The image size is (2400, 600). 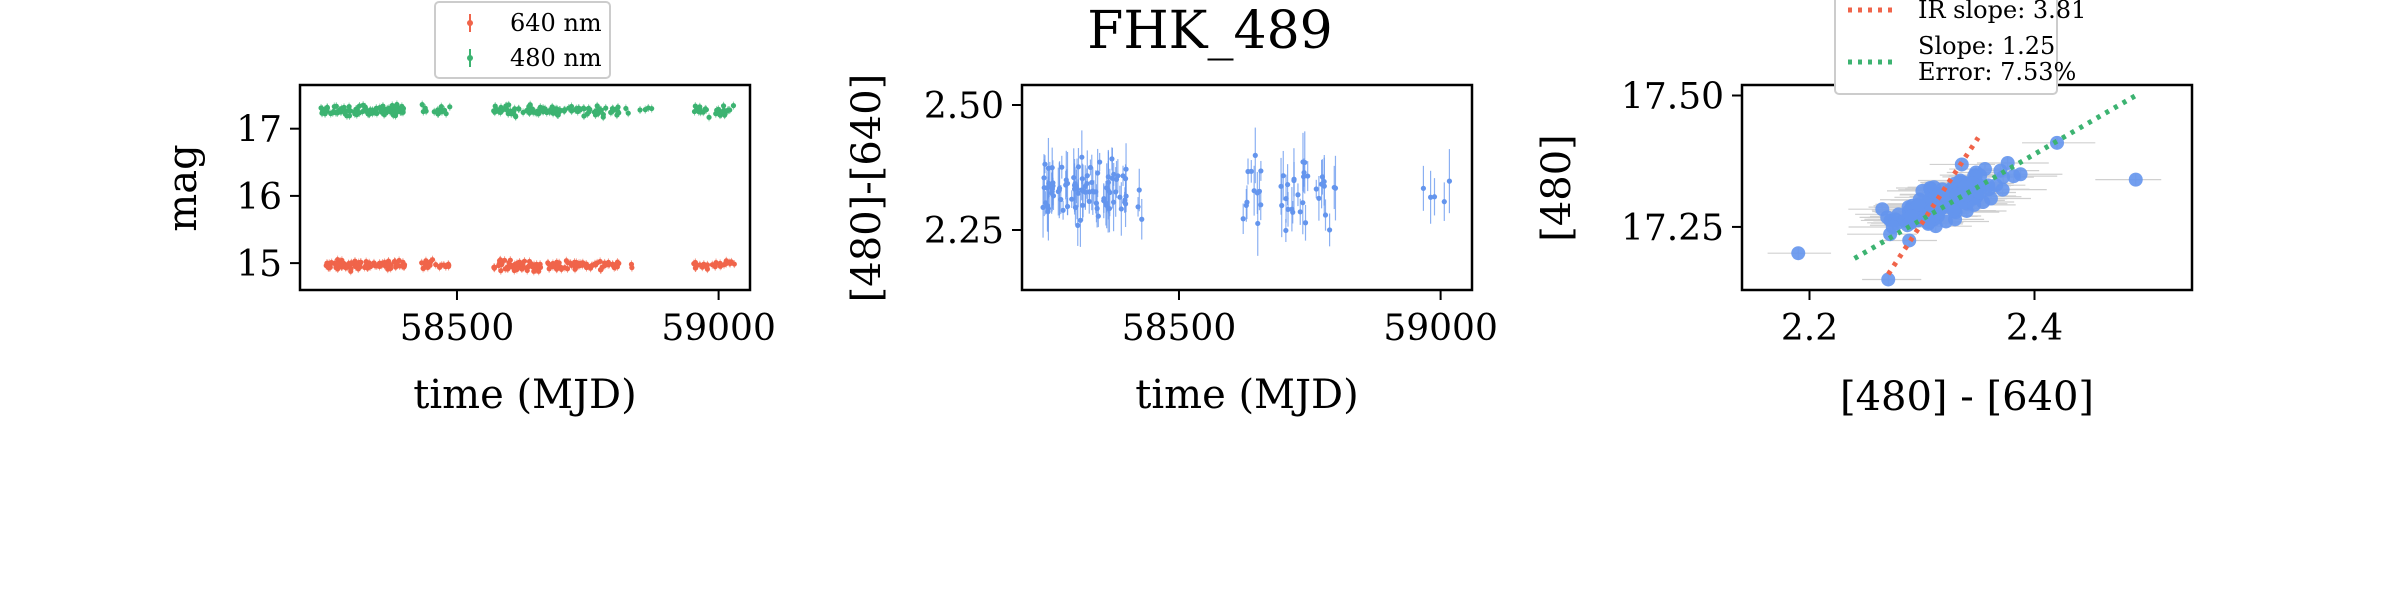 I want to click on panel-3-plot-marks, so click(x=1964, y=190).